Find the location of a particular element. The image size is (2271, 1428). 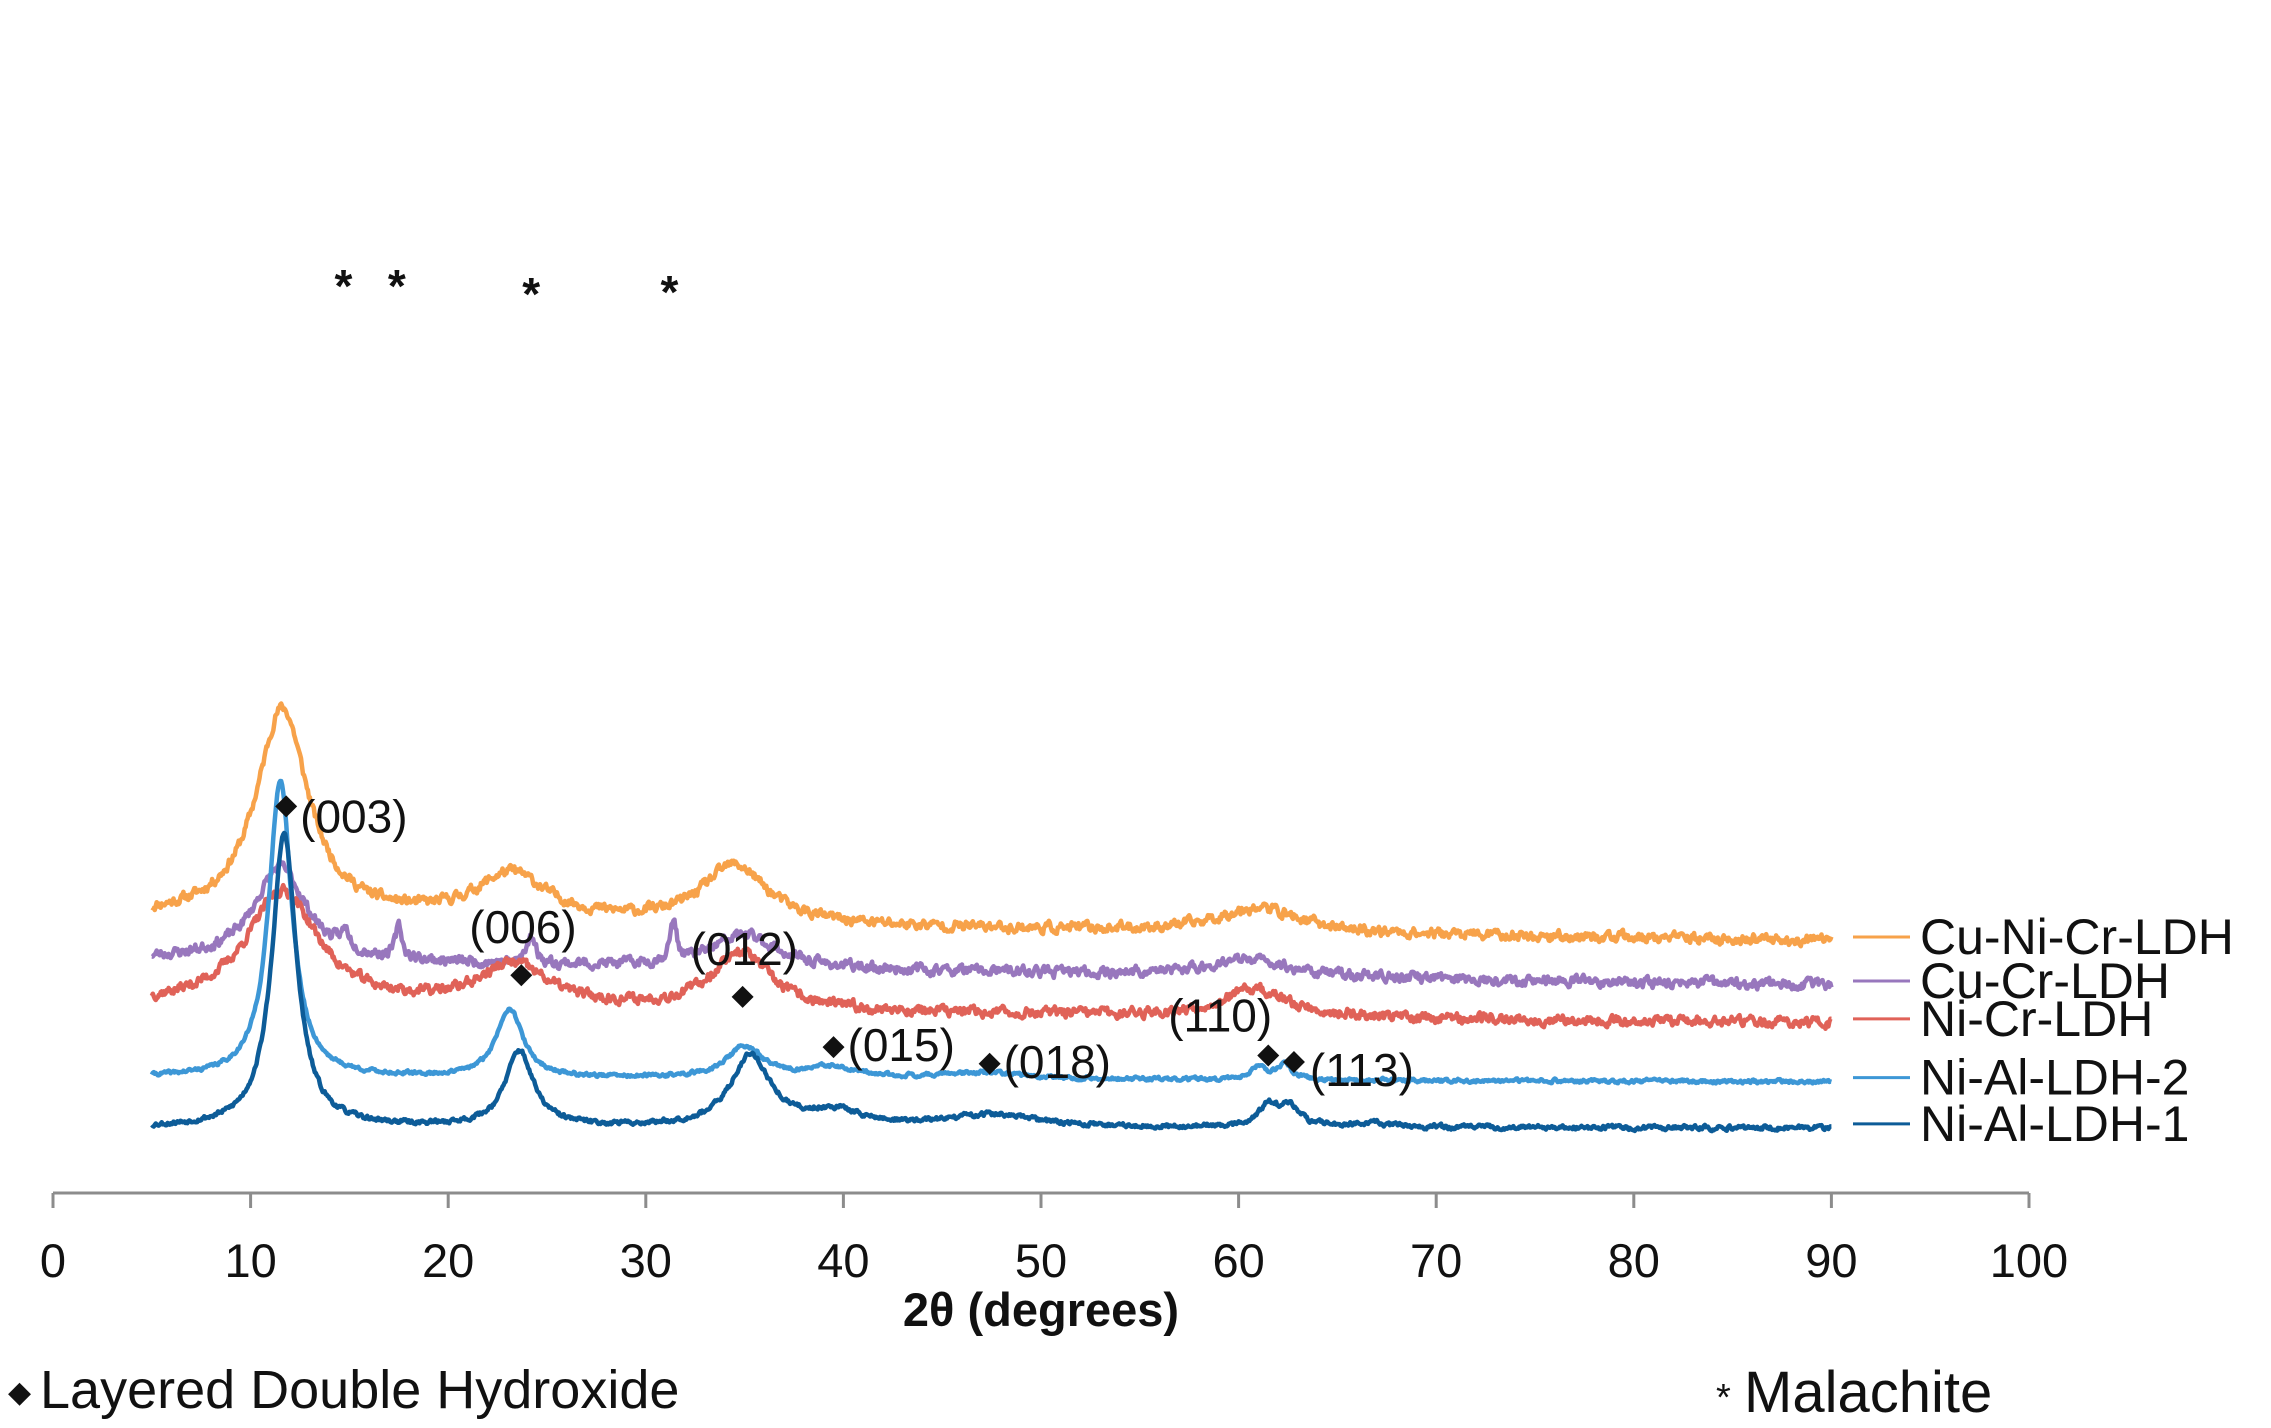

x-tick-label: 10 is located at coordinates (250, 1260).